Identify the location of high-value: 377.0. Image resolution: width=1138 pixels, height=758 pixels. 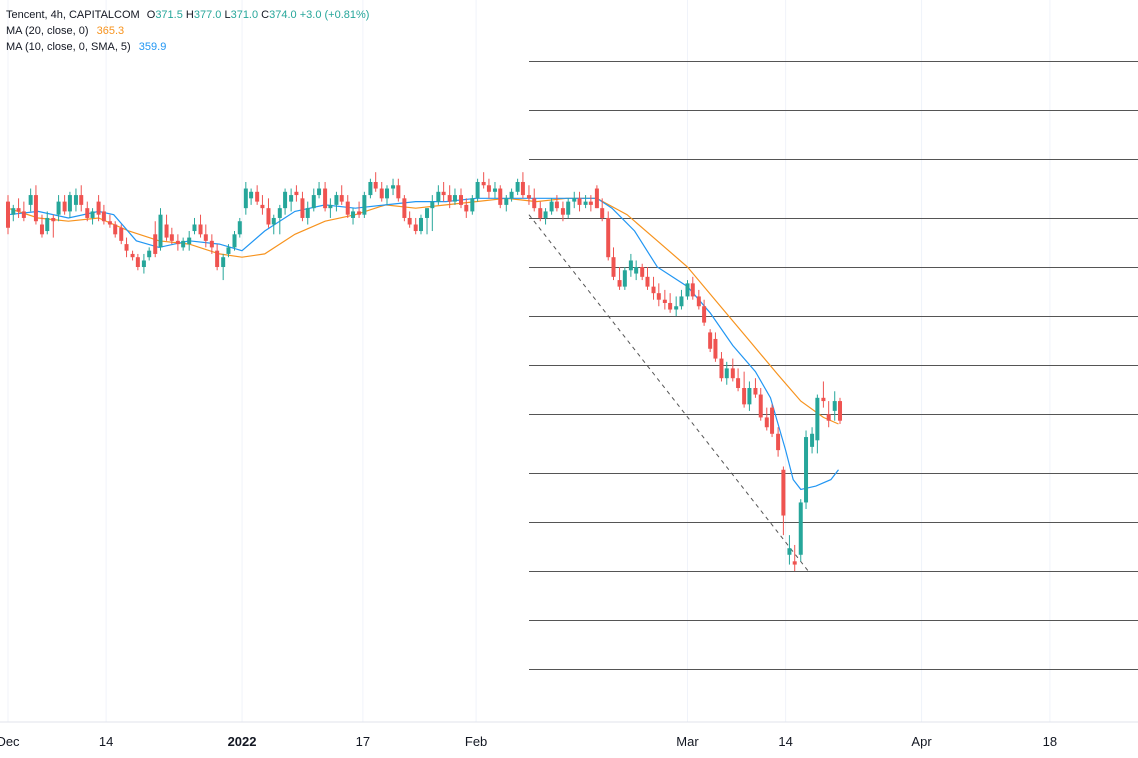
(207, 15).